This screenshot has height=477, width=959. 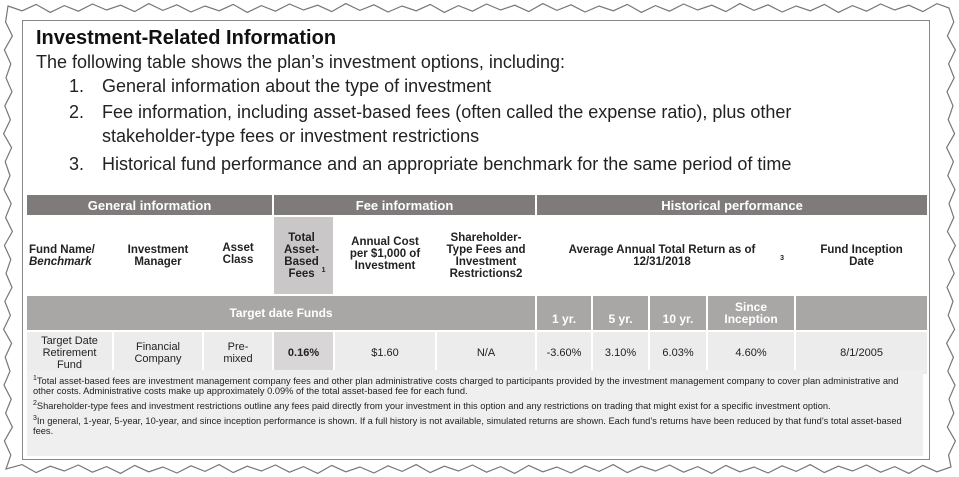 I want to click on table-cell: Target Date Retirement Fund, so click(x=69, y=353).